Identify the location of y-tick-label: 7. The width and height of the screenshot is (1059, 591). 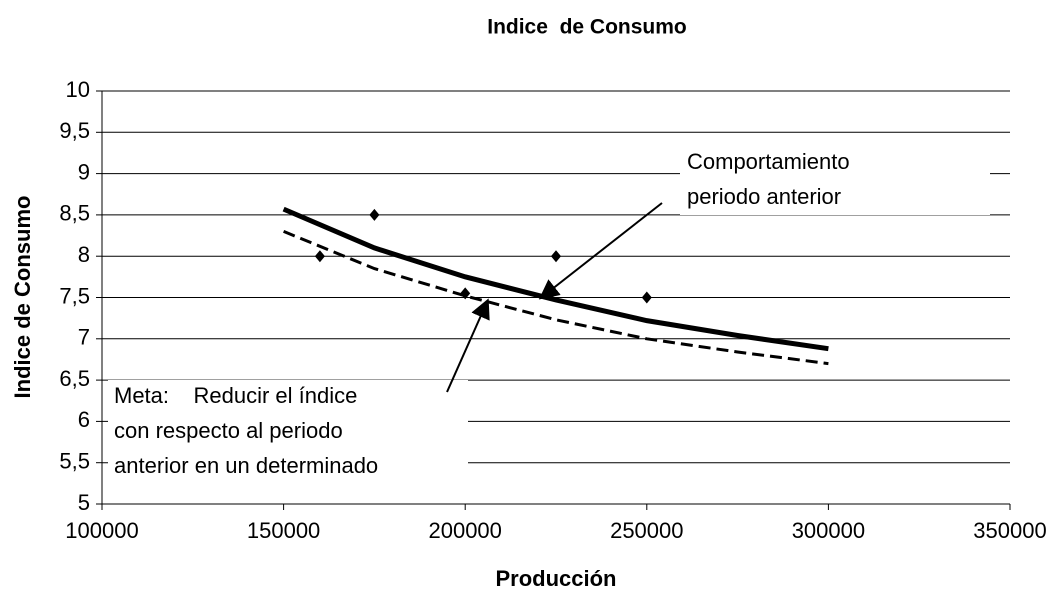
(84, 337).